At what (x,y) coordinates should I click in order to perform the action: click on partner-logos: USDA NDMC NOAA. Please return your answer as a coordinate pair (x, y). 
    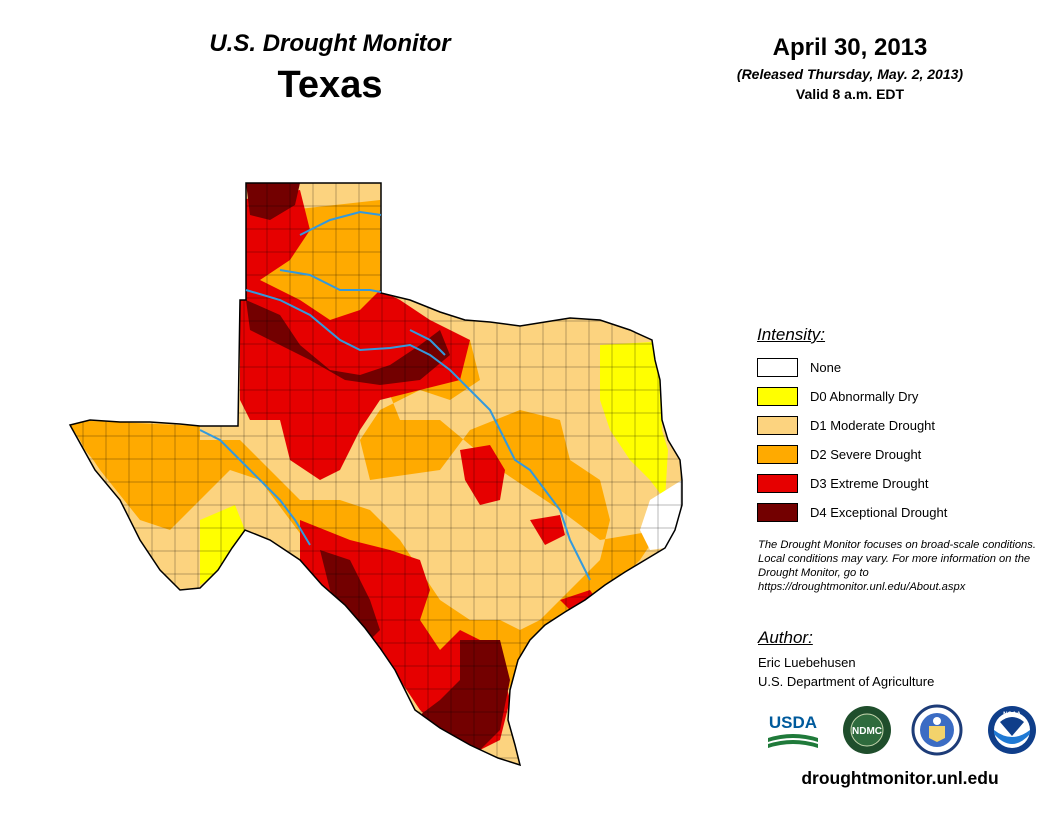
    Looking at the image, I should click on (903, 732).